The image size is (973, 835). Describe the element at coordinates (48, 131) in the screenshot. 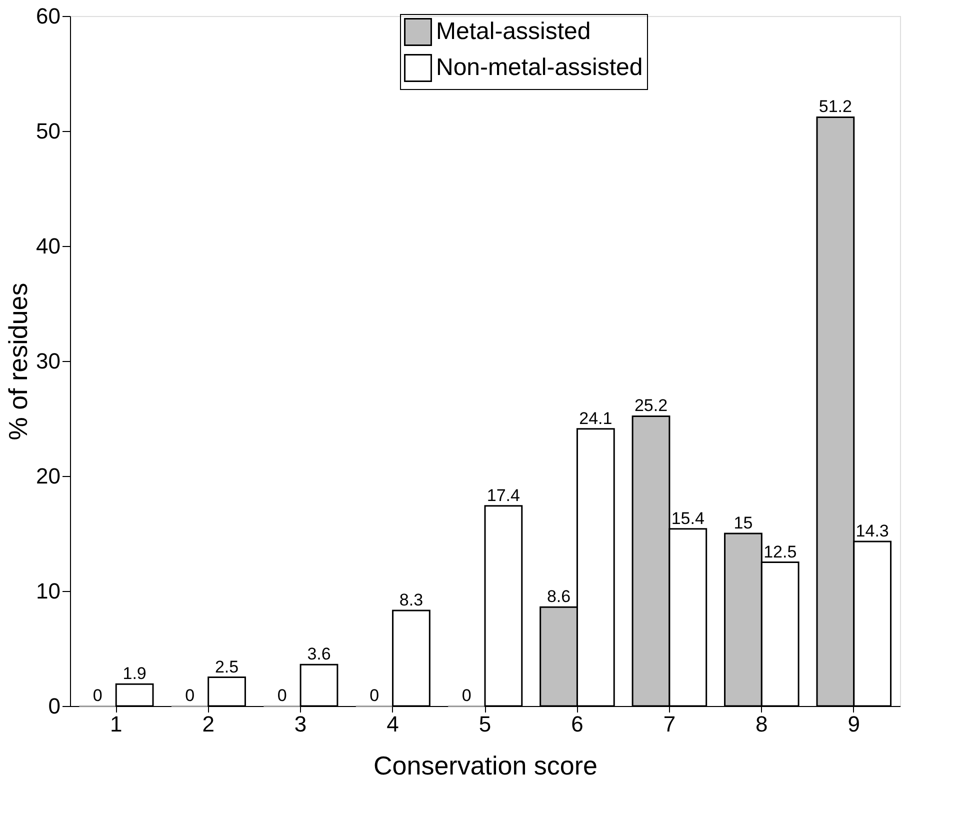

I see `y-tick-label: 50` at that location.